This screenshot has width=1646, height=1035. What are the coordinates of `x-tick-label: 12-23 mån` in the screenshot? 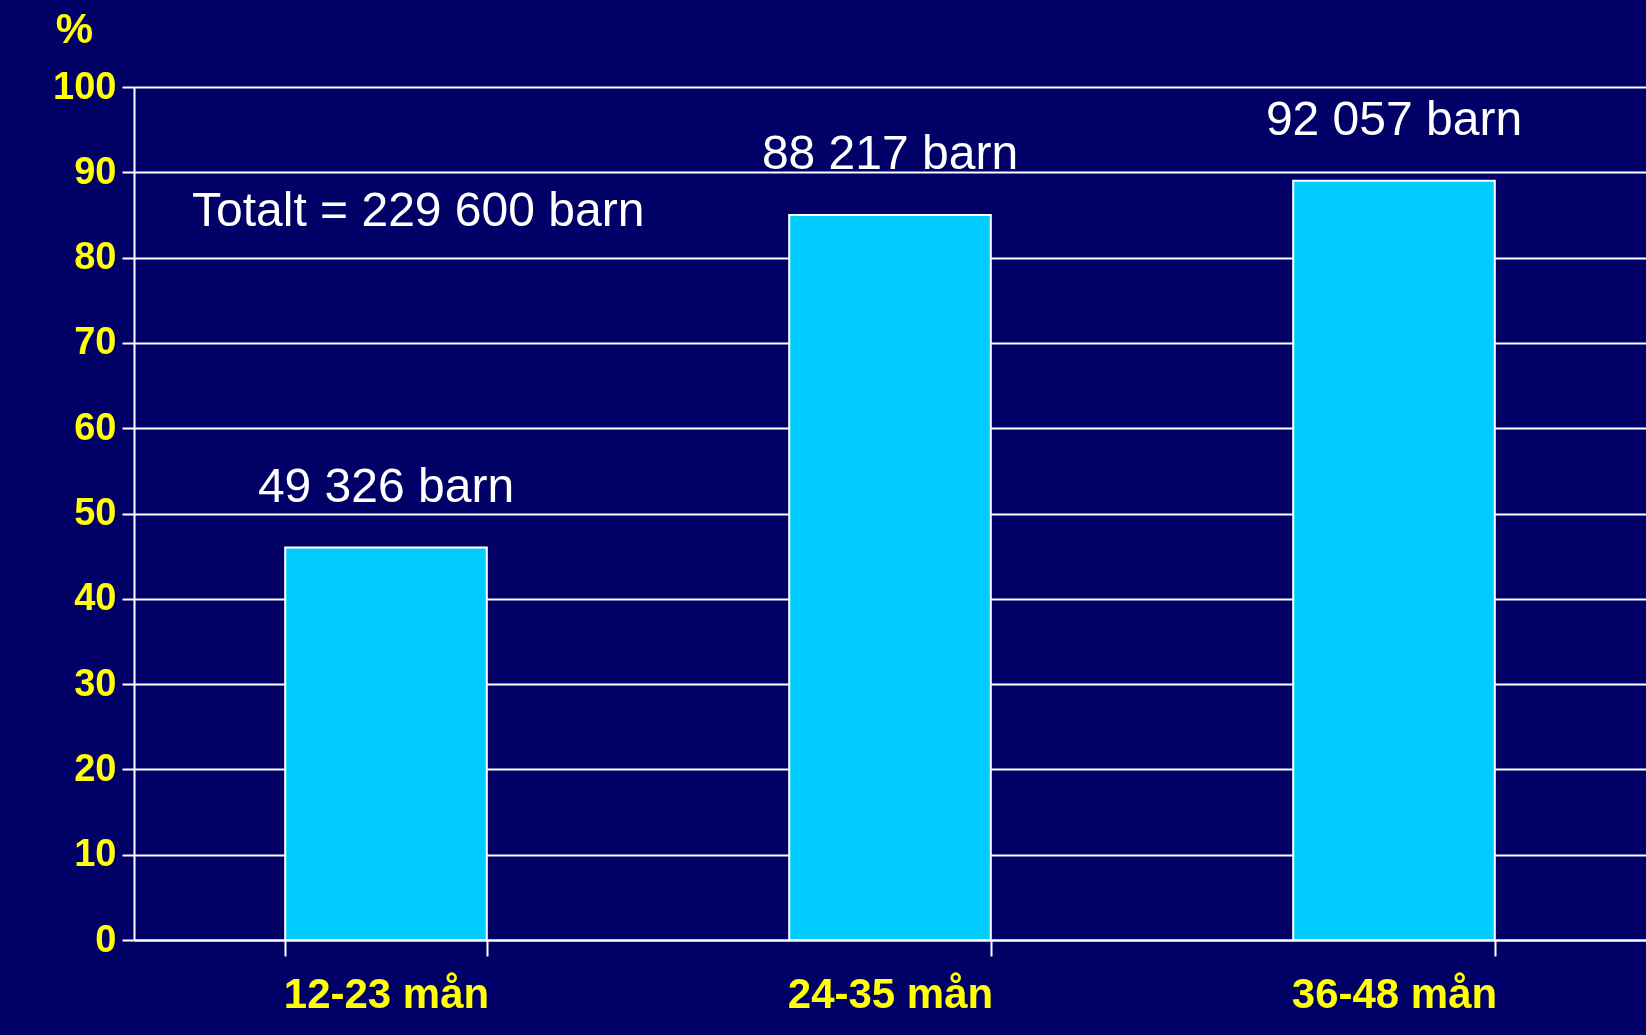 It's located at (386, 993).